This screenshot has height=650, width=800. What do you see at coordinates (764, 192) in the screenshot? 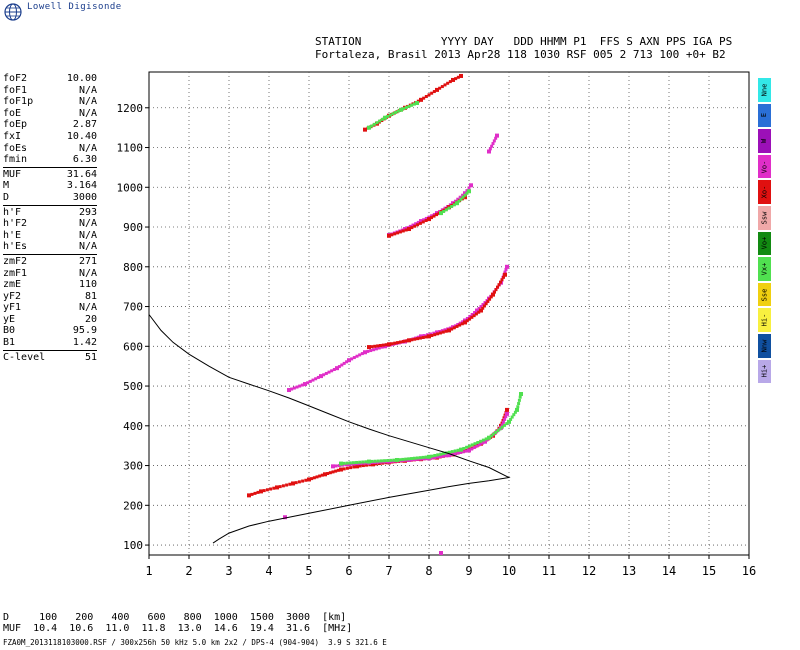
I see `legend-label: Xo-` at bounding box center [764, 192].